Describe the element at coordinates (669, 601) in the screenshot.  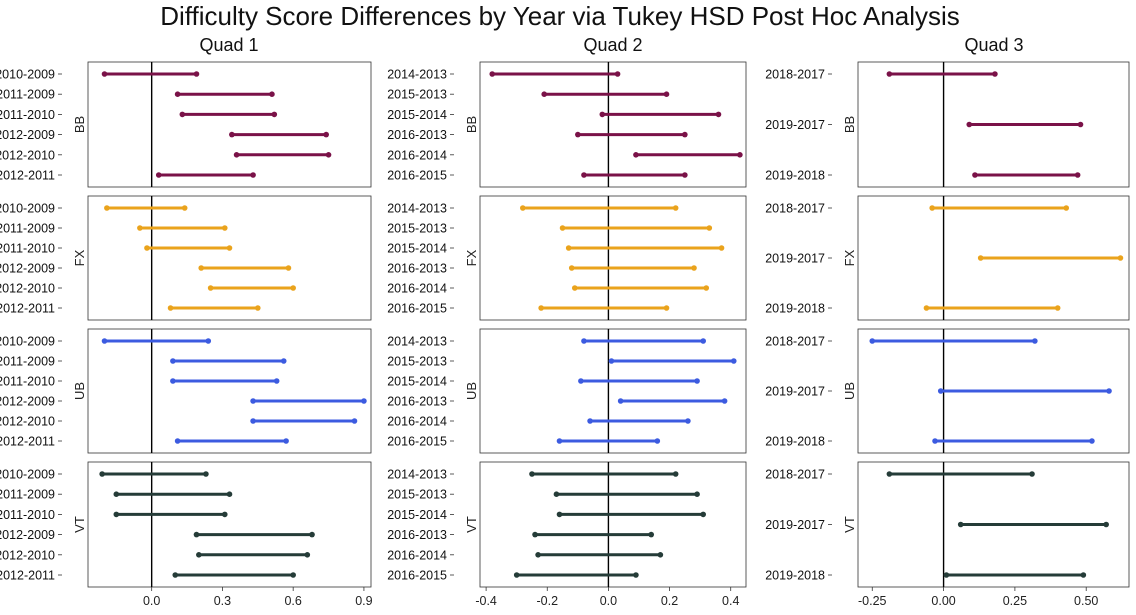
I see `x-tick-label: 0.2` at that location.